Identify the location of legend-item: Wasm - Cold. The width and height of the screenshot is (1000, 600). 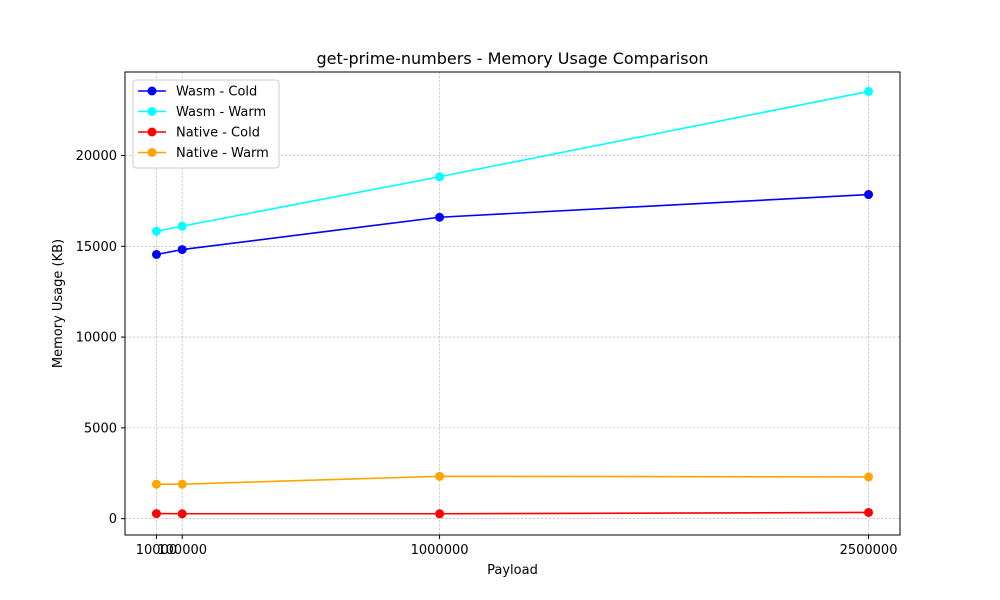
(197, 92).